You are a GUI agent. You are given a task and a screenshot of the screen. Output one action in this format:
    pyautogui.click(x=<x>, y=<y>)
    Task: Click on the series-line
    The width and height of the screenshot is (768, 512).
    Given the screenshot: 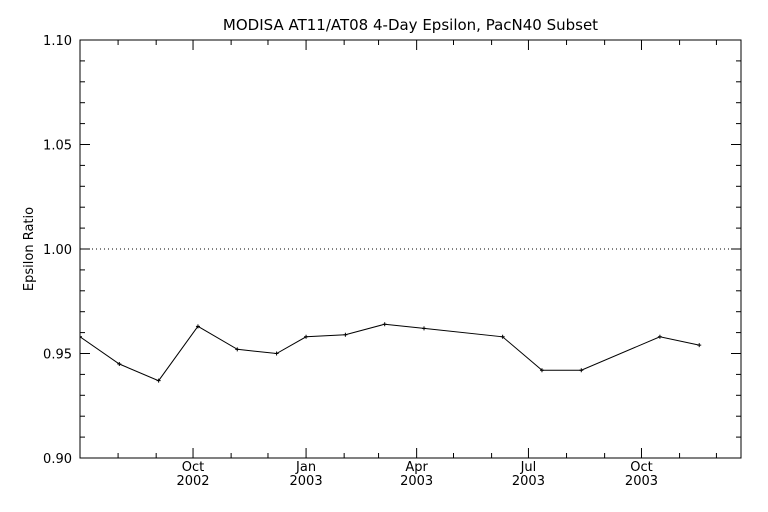 What is the action you would take?
    pyautogui.click(x=390, y=352)
    